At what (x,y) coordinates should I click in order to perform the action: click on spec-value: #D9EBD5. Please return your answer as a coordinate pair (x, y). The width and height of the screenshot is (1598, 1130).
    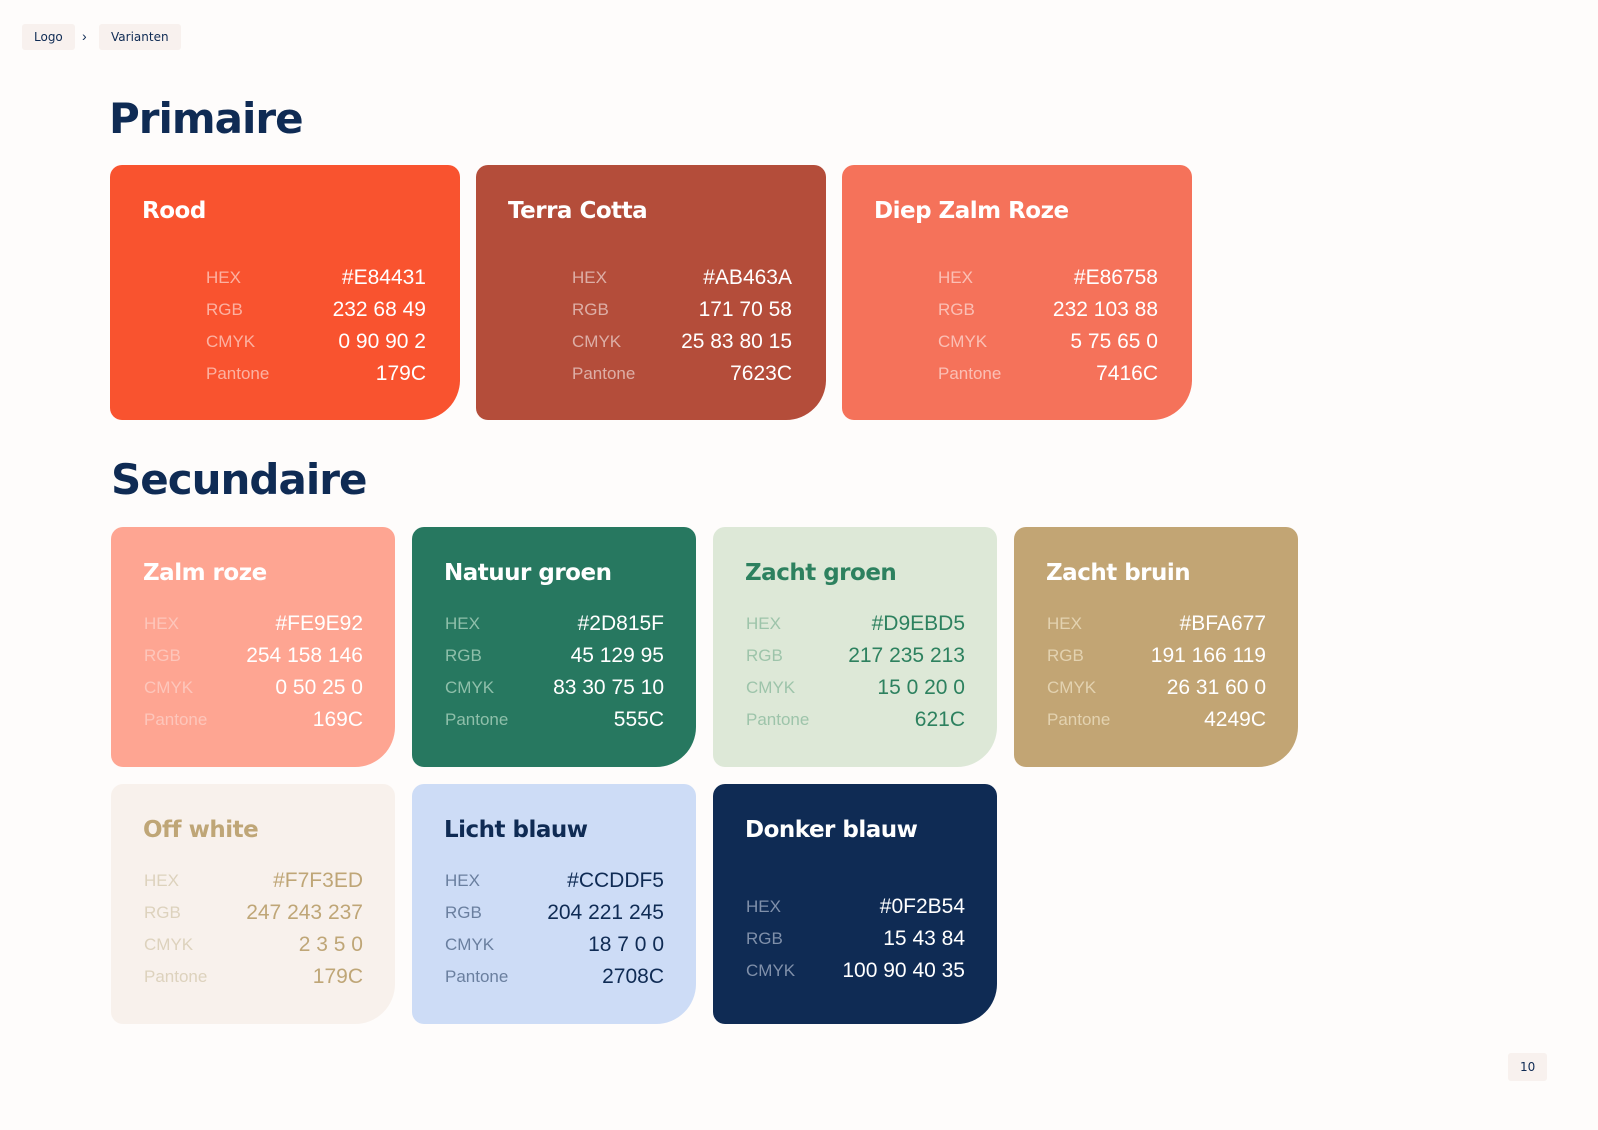
    Looking at the image, I should click on (918, 623).